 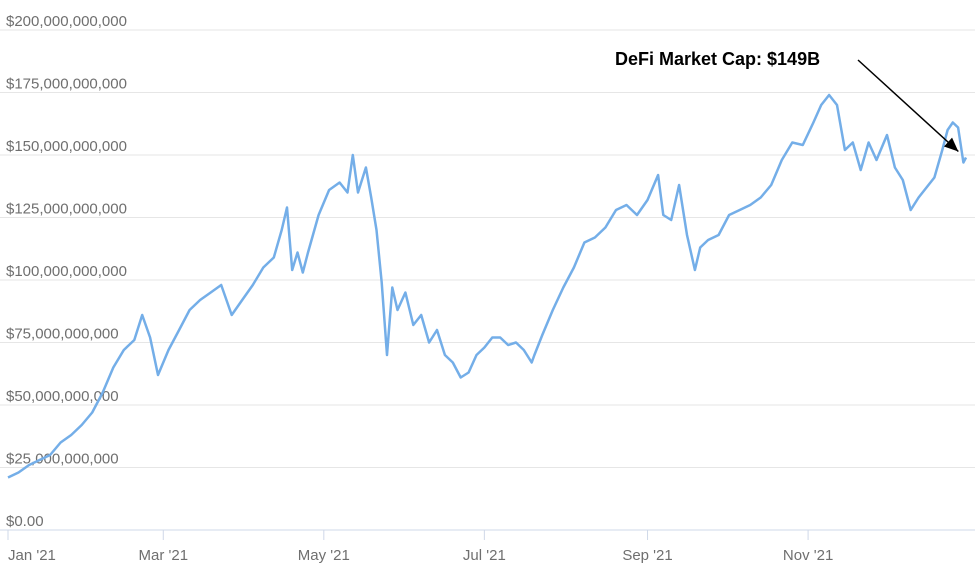 I want to click on y-tick-label: $75,000,000,000, so click(x=62, y=334).